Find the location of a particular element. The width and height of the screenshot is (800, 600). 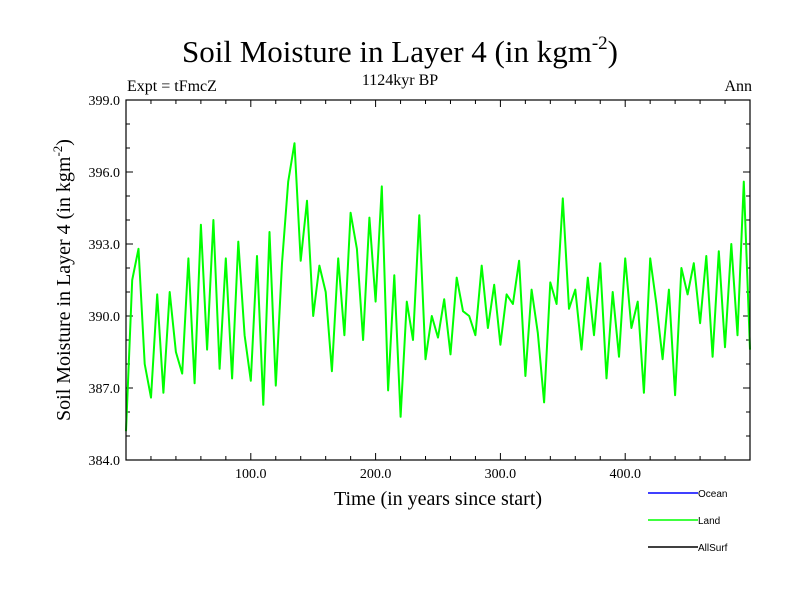

x-tick-label: 200.0 is located at coordinates (376, 474).